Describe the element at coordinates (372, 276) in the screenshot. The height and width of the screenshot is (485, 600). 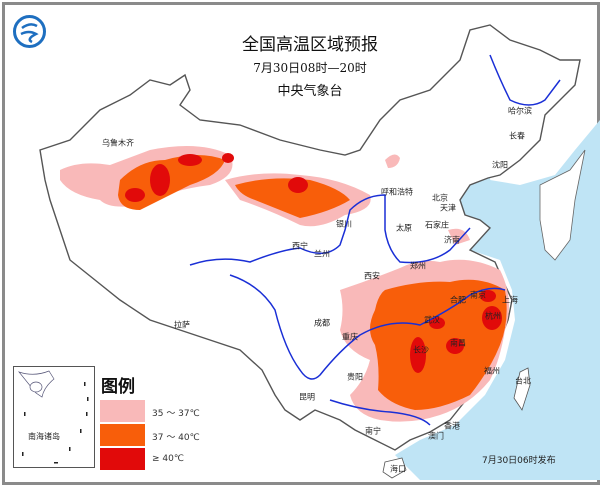
I see `city-label: 西安` at that location.